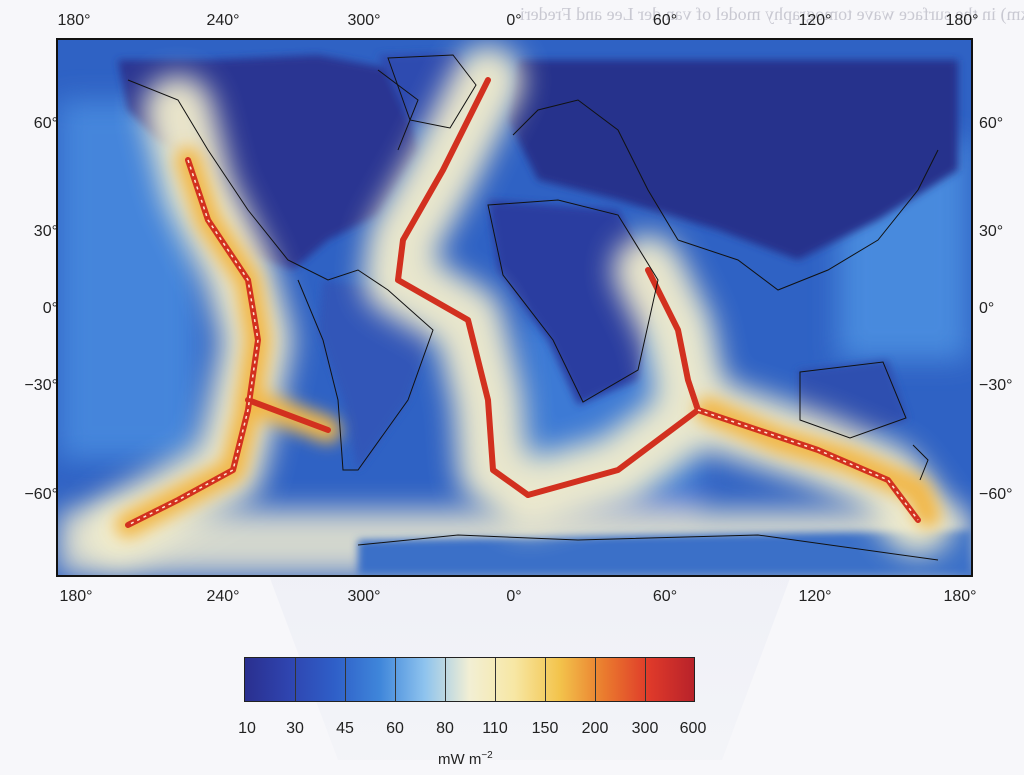 The image size is (1024, 775). Describe the element at coordinates (487, 755) in the screenshot. I see `units-exponent: −2` at that location.